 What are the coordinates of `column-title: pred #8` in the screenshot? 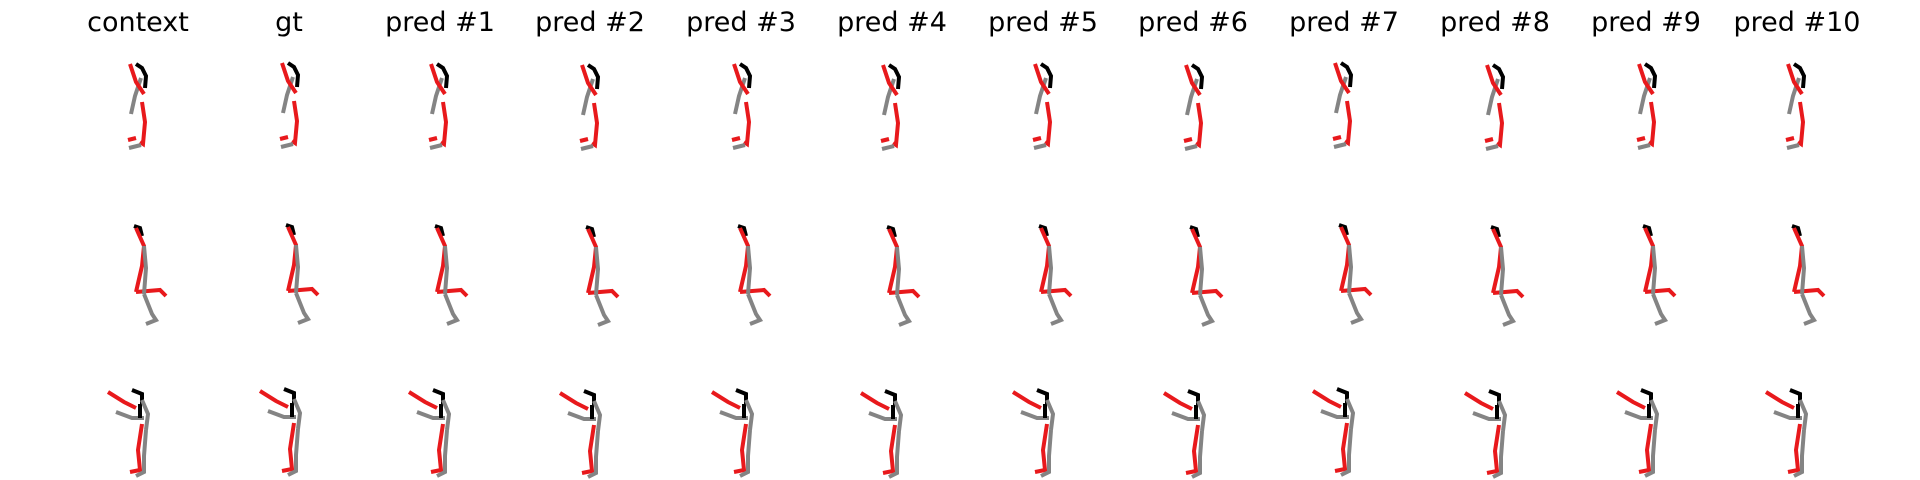 It's located at (1495, 22).